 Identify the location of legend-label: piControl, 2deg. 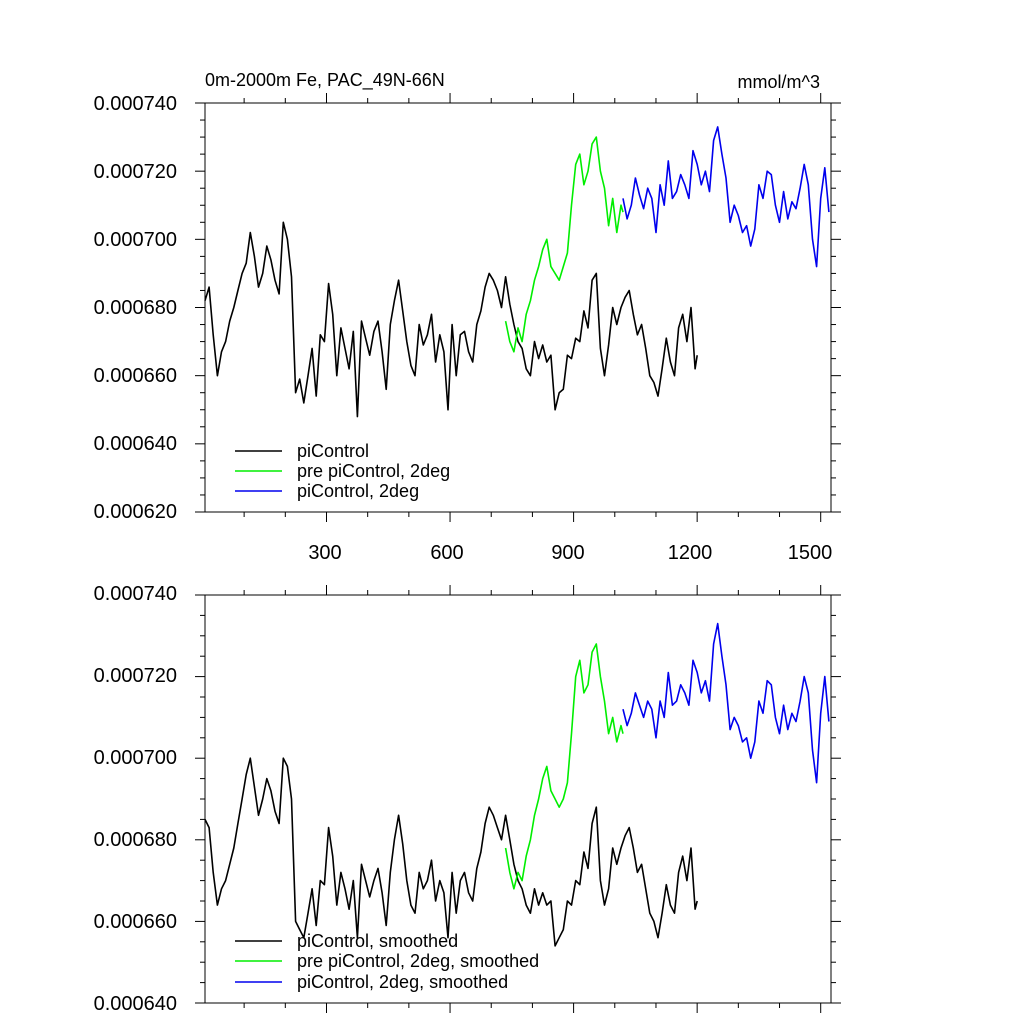
(358, 491).